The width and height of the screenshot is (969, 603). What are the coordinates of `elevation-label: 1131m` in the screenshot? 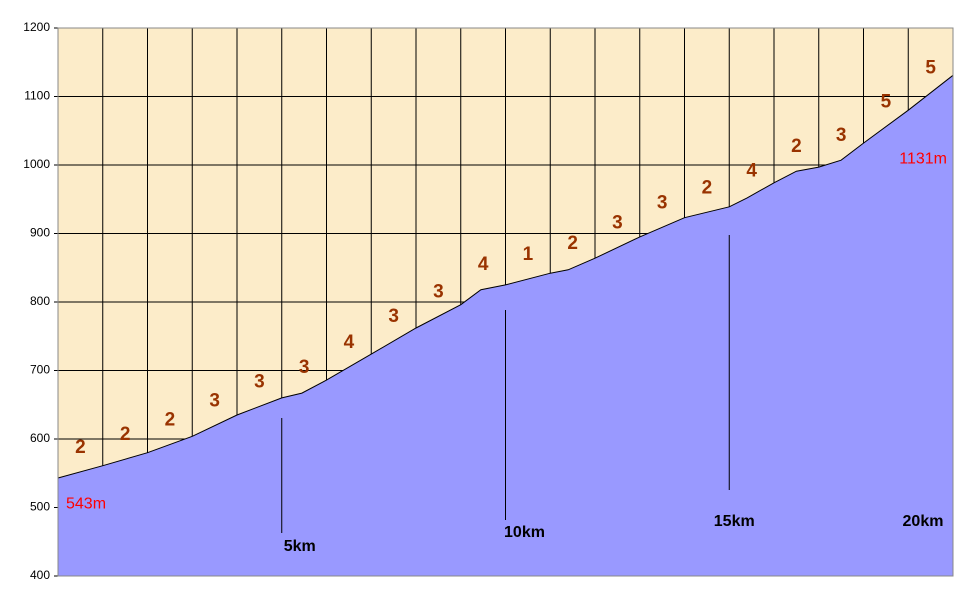 It's located at (923, 158).